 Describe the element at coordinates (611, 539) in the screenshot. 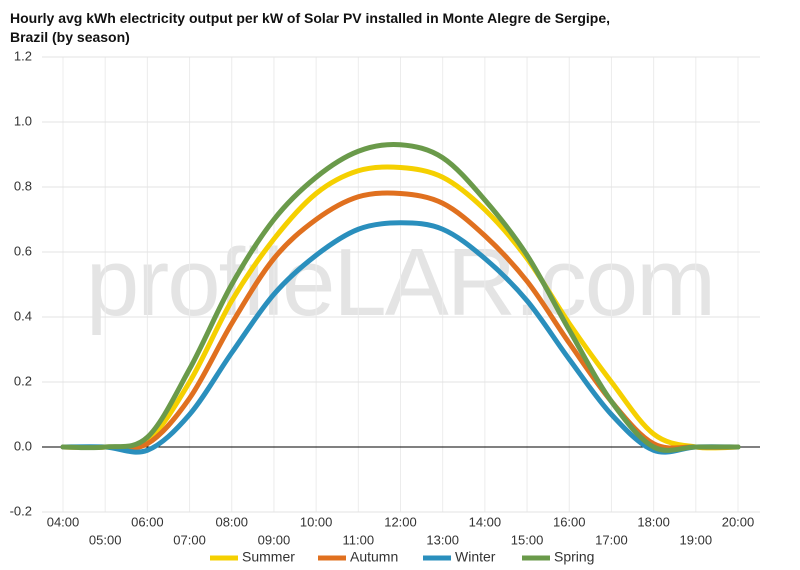

I see `x-tick-label: 17:00` at that location.